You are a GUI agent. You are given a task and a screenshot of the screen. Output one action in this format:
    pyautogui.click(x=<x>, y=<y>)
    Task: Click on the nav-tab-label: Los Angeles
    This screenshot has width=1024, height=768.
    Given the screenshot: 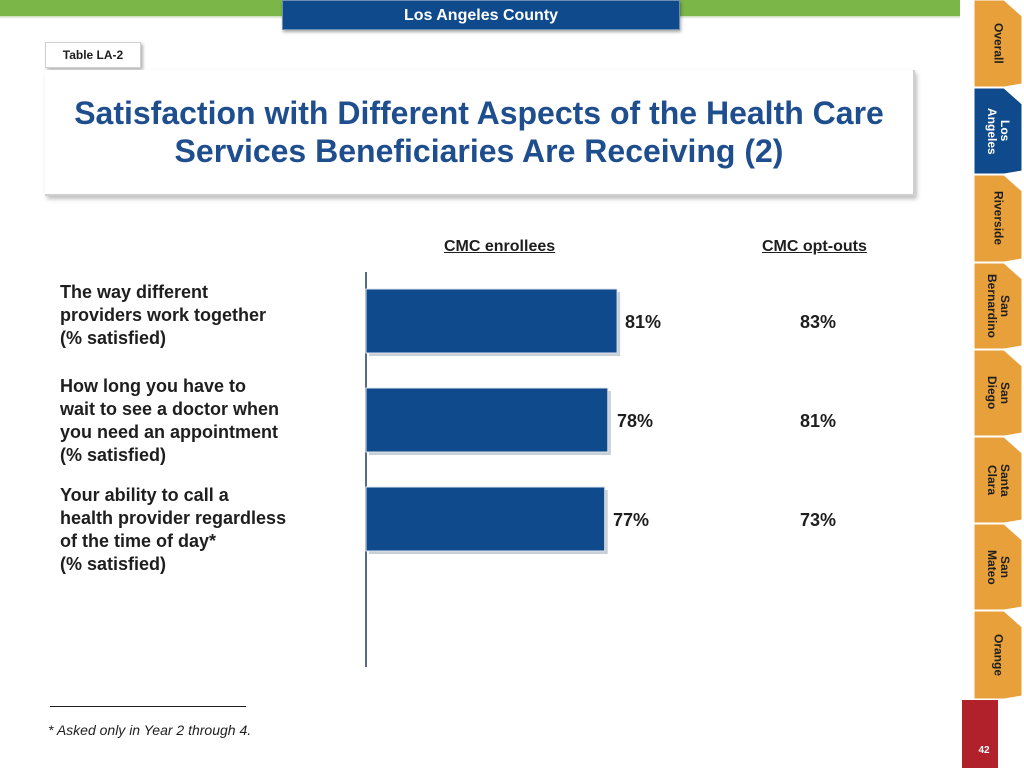 What is the action you would take?
    pyautogui.click(x=998, y=131)
    